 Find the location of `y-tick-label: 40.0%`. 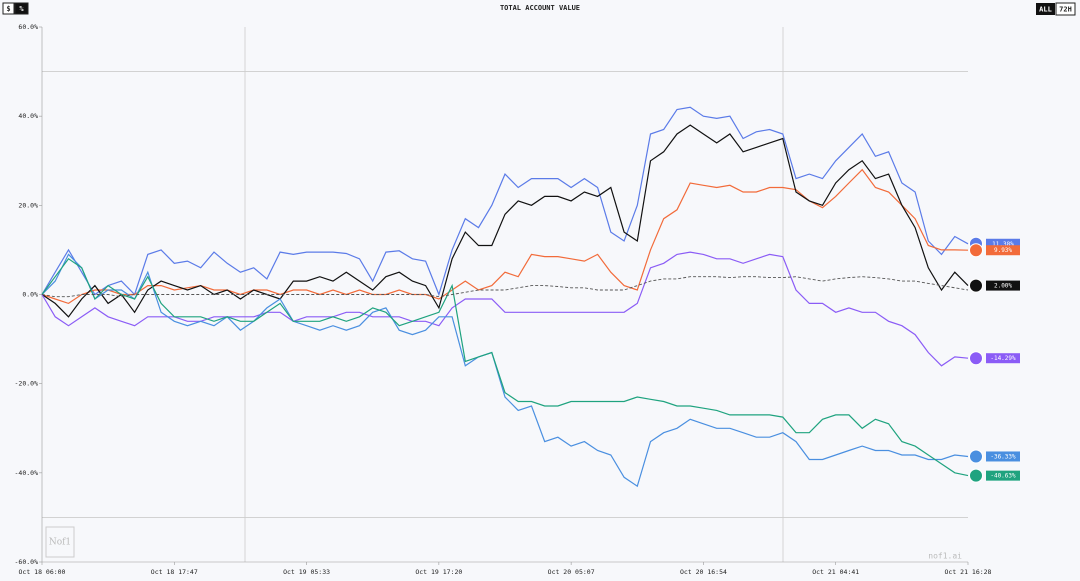

y-tick-label: 40.0% is located at coordinates (28, 116).